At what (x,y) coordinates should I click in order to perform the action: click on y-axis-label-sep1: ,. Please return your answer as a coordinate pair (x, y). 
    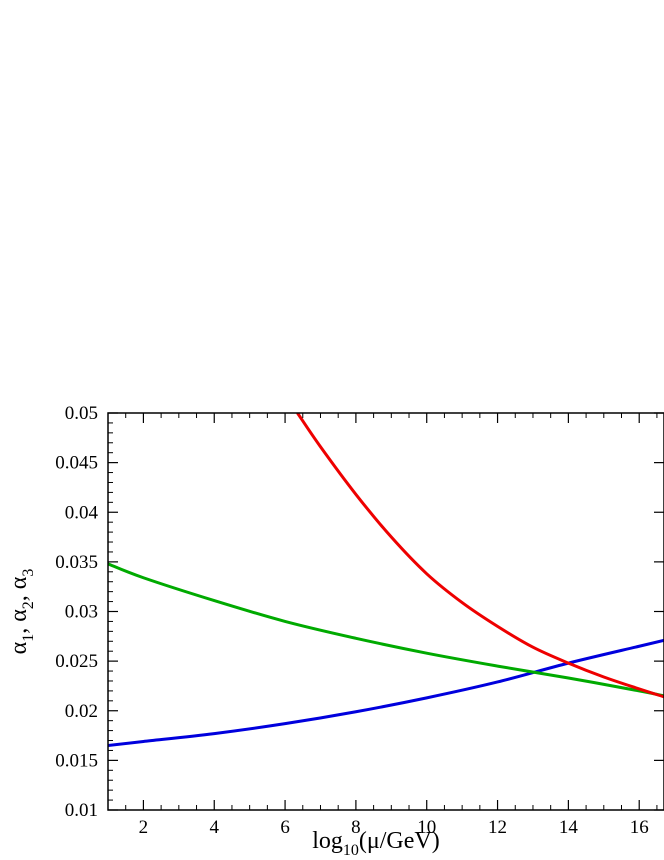
    Looking at the image, I should click on (19, 628).